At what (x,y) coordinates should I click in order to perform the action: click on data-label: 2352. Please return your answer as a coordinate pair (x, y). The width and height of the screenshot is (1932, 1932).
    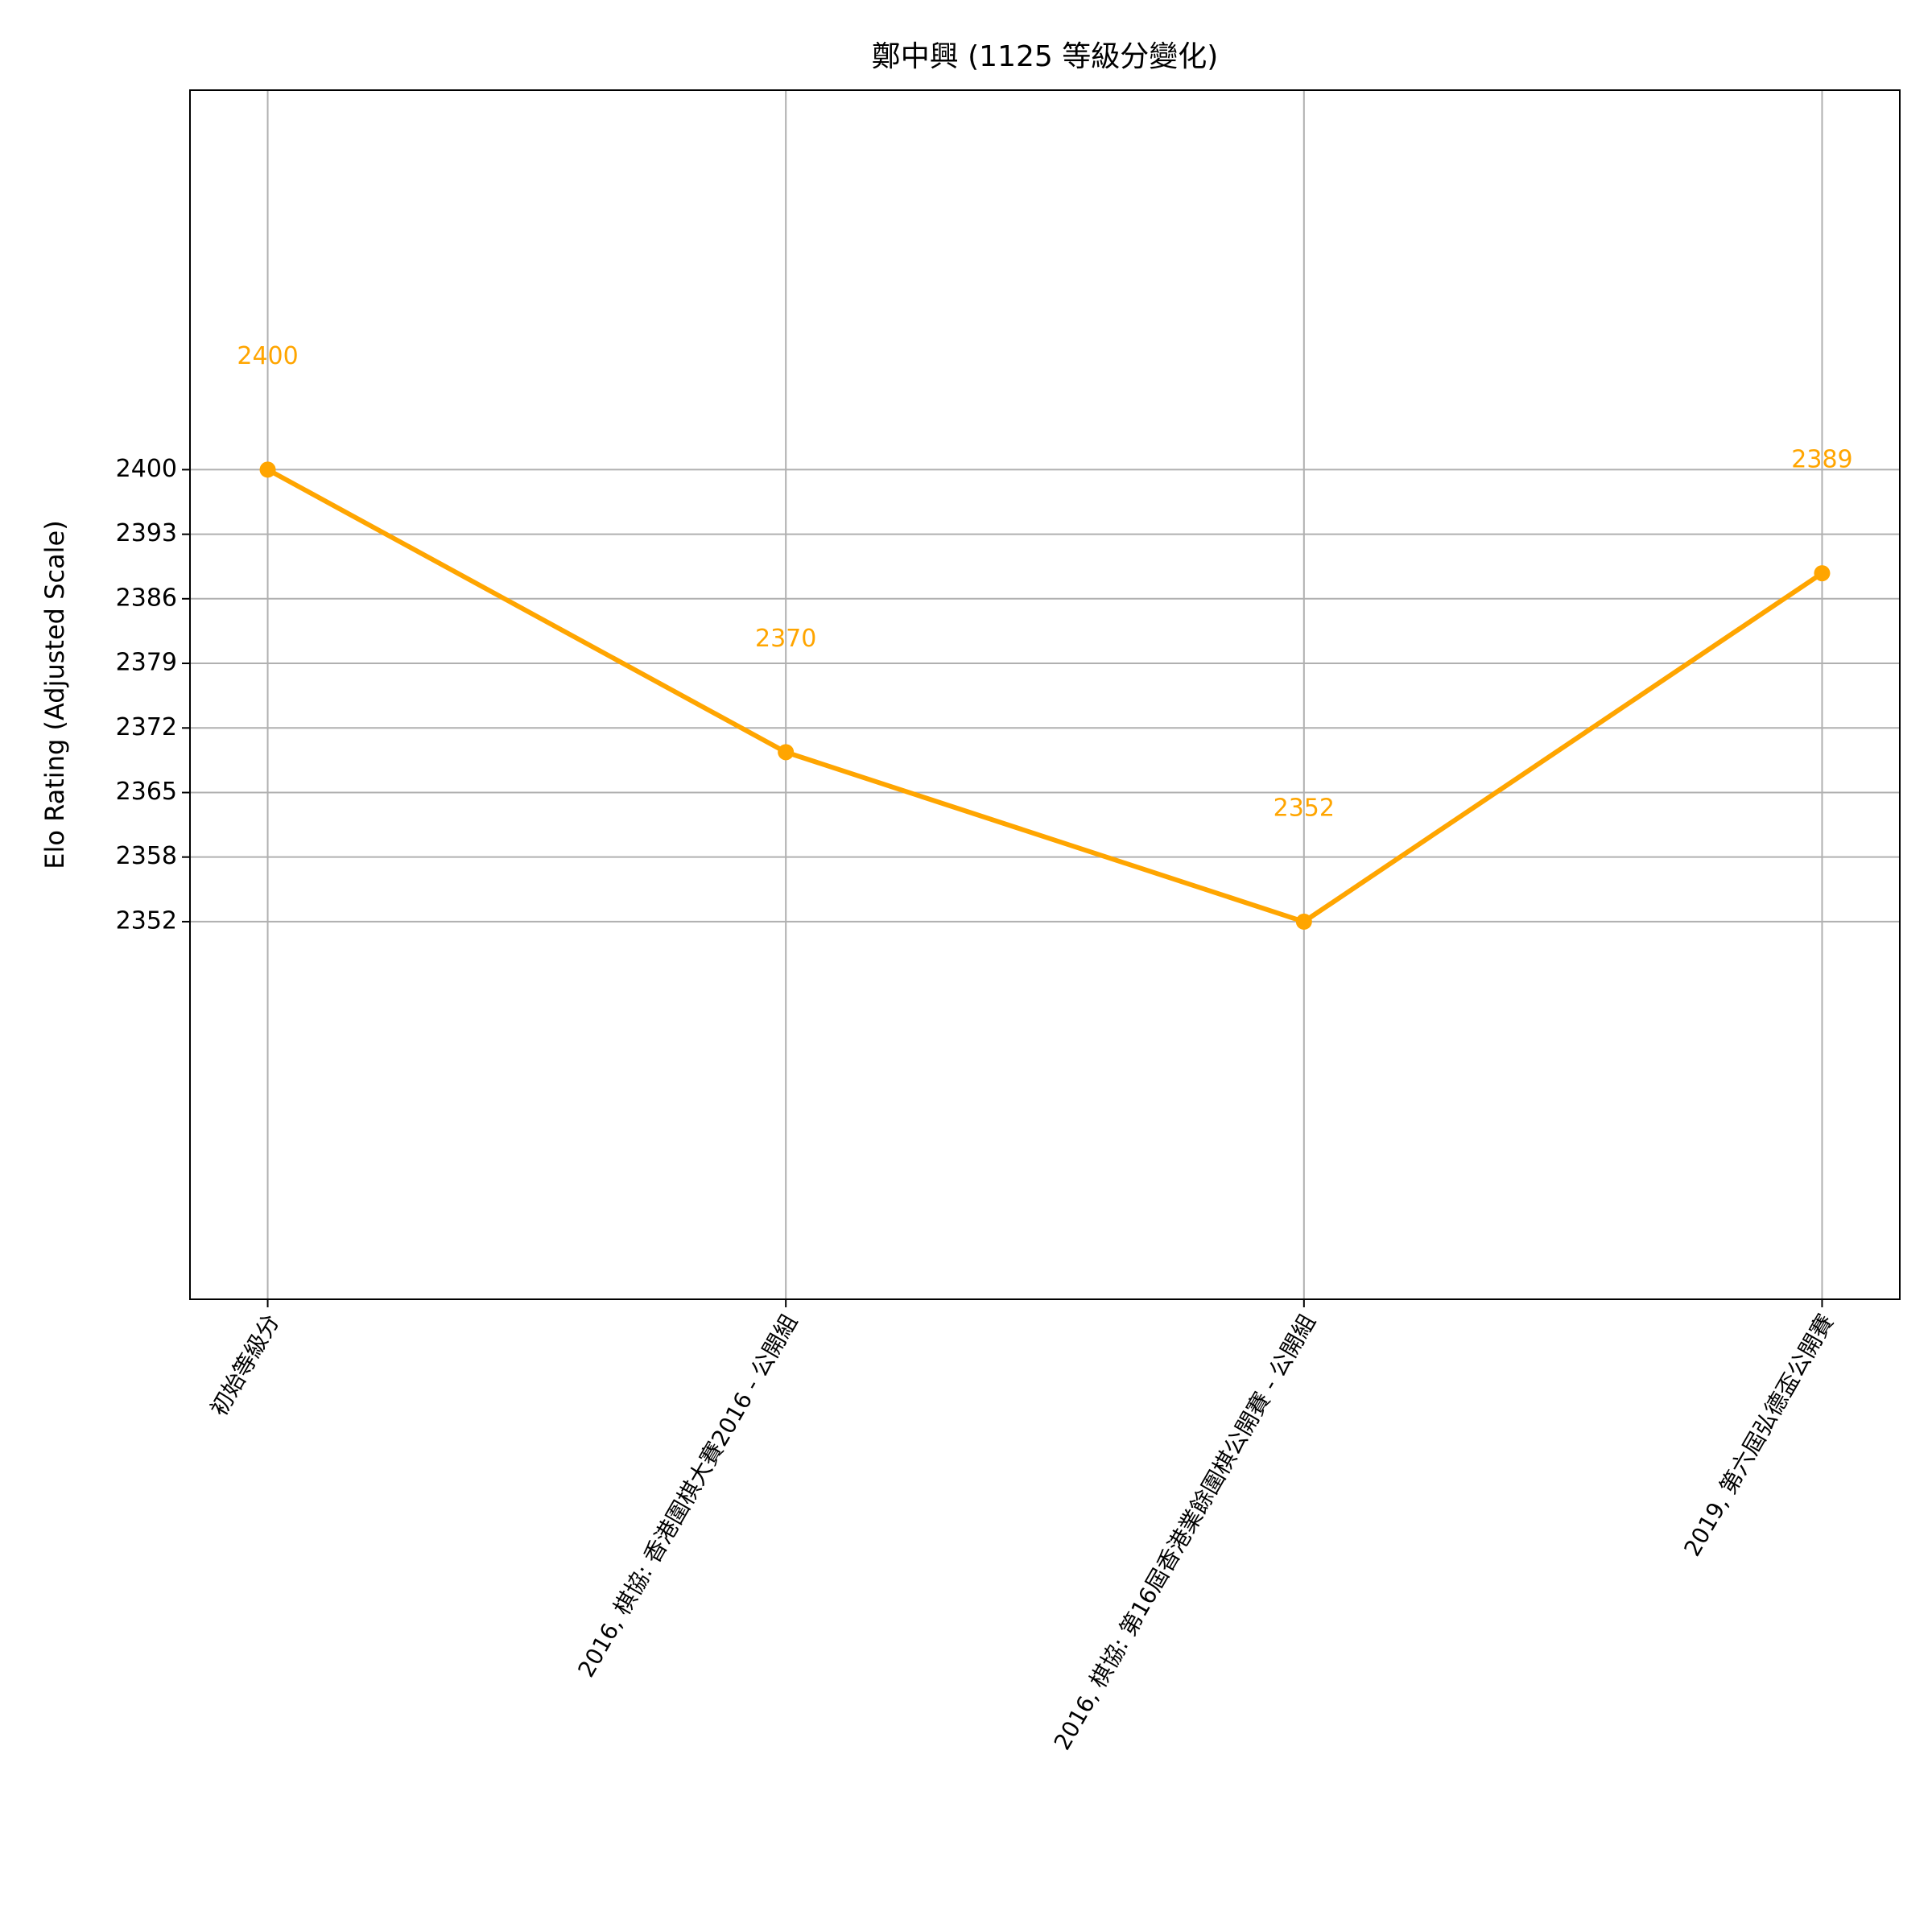
    Looking at the image, I should click on (1304, 808).